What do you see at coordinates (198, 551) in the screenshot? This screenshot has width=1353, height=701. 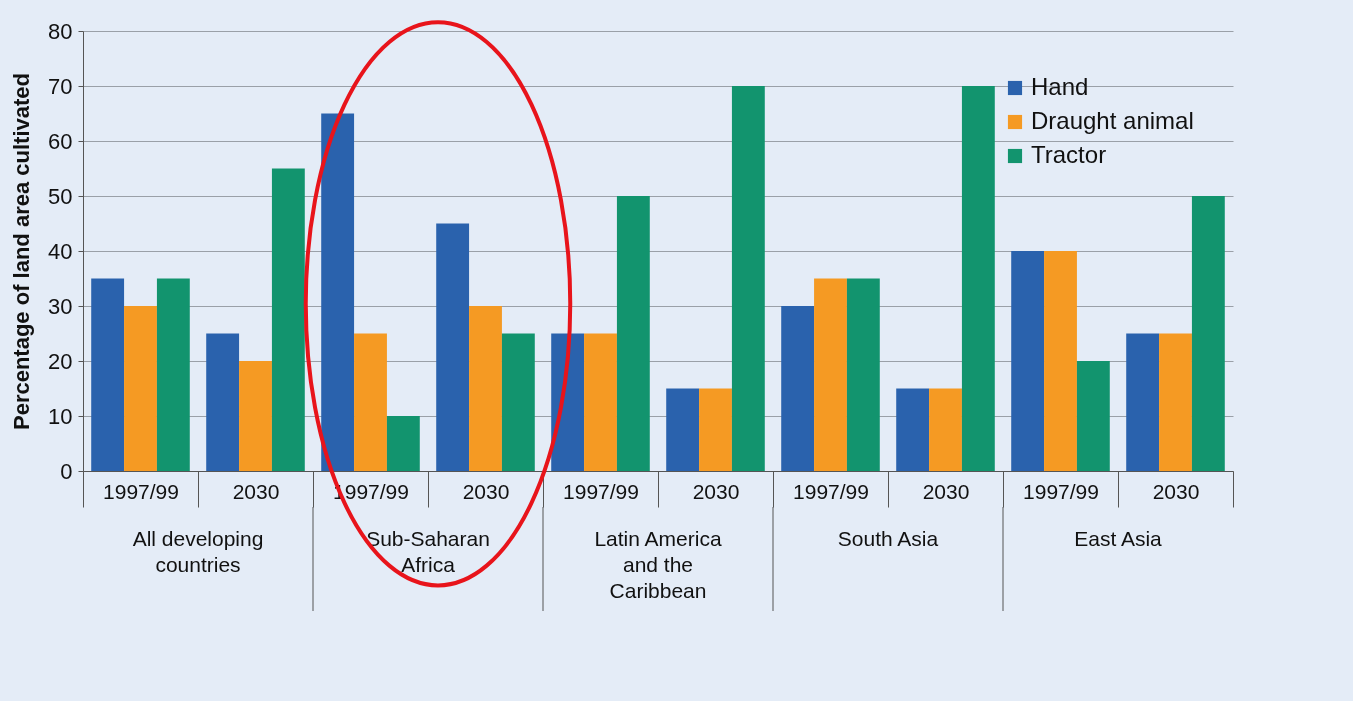 I see `text: All developing countries` at bounding box center [198, 551].